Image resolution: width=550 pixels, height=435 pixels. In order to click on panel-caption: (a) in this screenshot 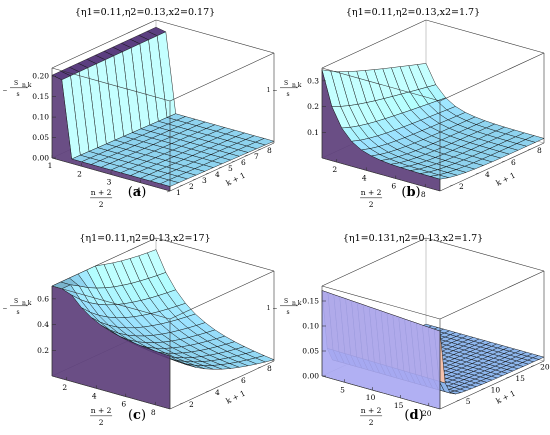, I will do `click(137, 192)`.